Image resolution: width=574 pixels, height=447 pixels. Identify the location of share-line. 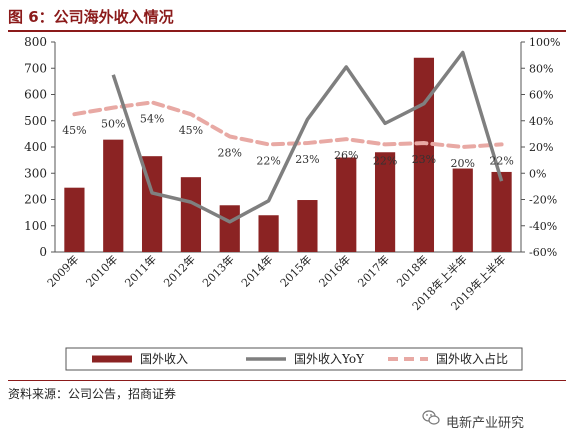
(288, 125).